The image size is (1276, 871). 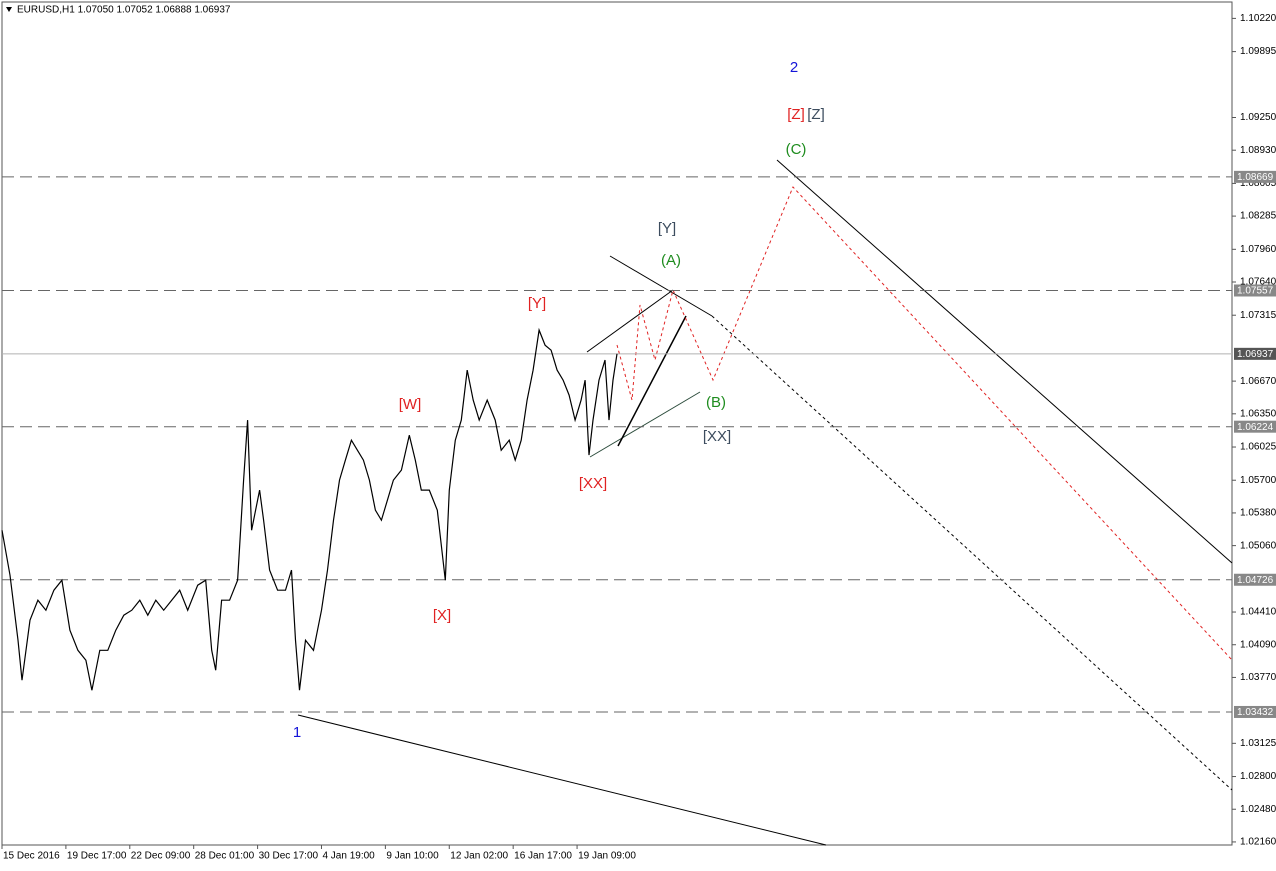 What do you see at coordinates (289, 856) in the screenshot?
I see `x-tick-label: 30 Dec 17:00` at bounding box center [289, 856].